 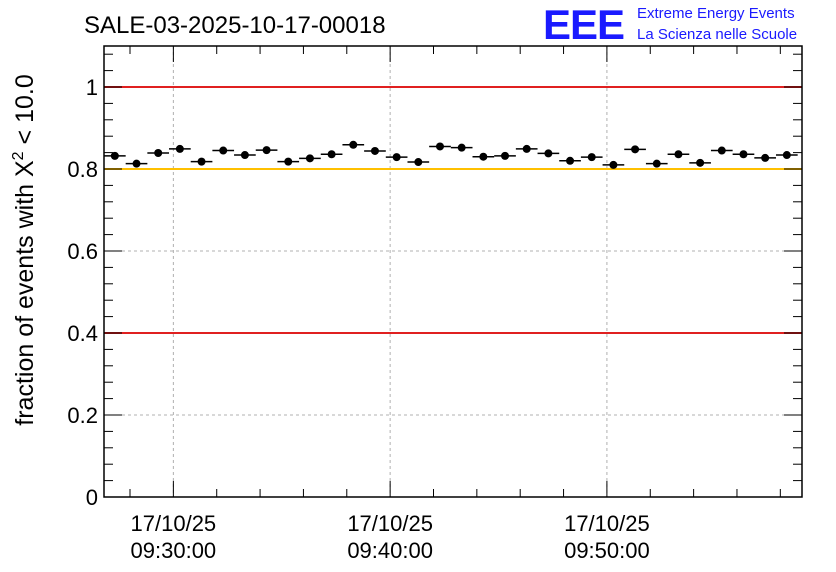 What do you see at coordinates (25, 112) in the screenshot?
I see `y-label-suffix: < 10.0` at bounding box center [25, 112].